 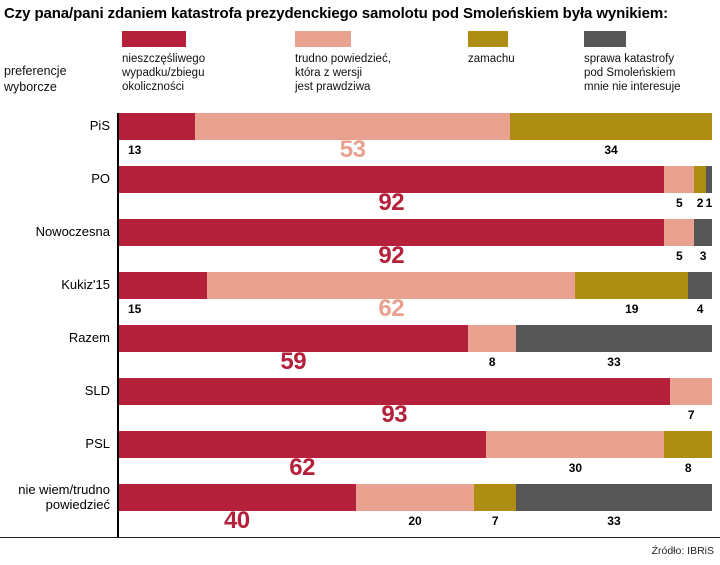 What do you see at coordinates (352, 149) in the screenshot?
I see `value-label: 53` at bounding box center [352, 149].